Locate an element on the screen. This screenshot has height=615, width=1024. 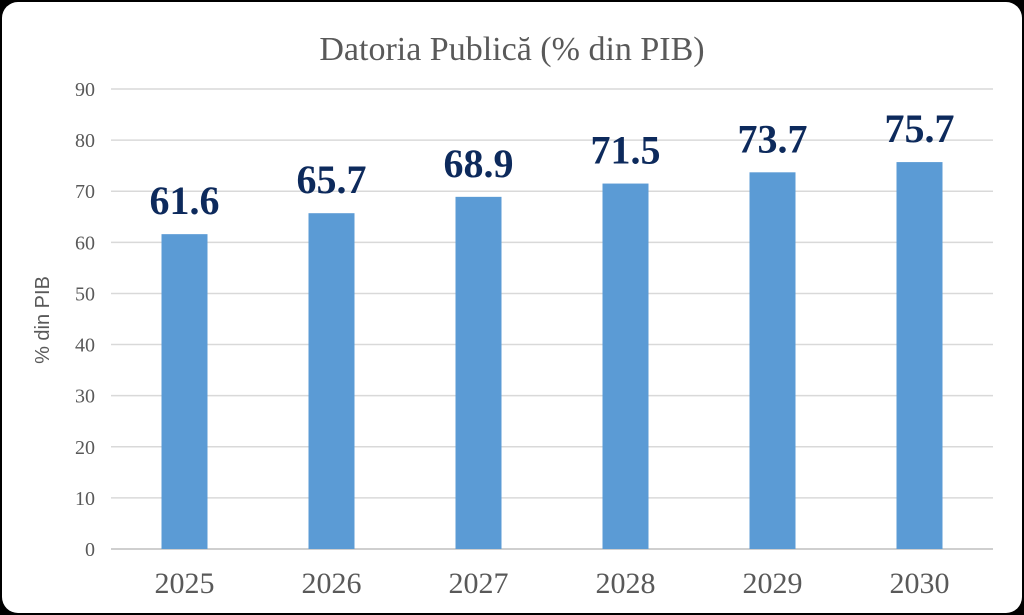
x-axis-ticks: 2025 2026 2027 2028 2029 2030 is located at coordinates (552, 583).